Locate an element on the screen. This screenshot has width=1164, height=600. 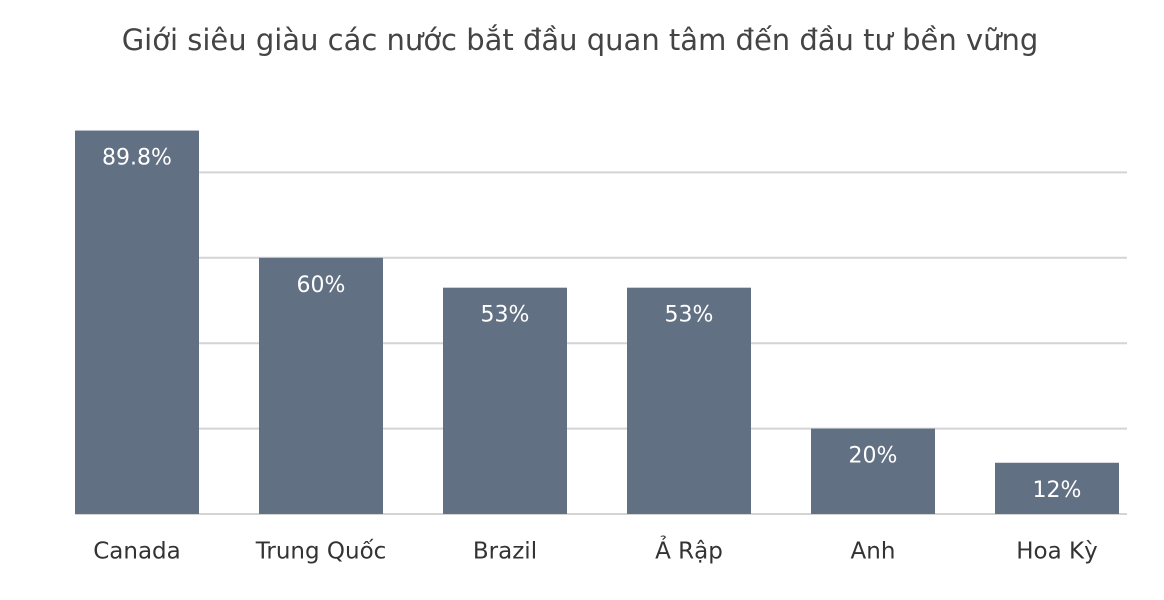
value-label: 89.8% is located at coordinates (137, 158).